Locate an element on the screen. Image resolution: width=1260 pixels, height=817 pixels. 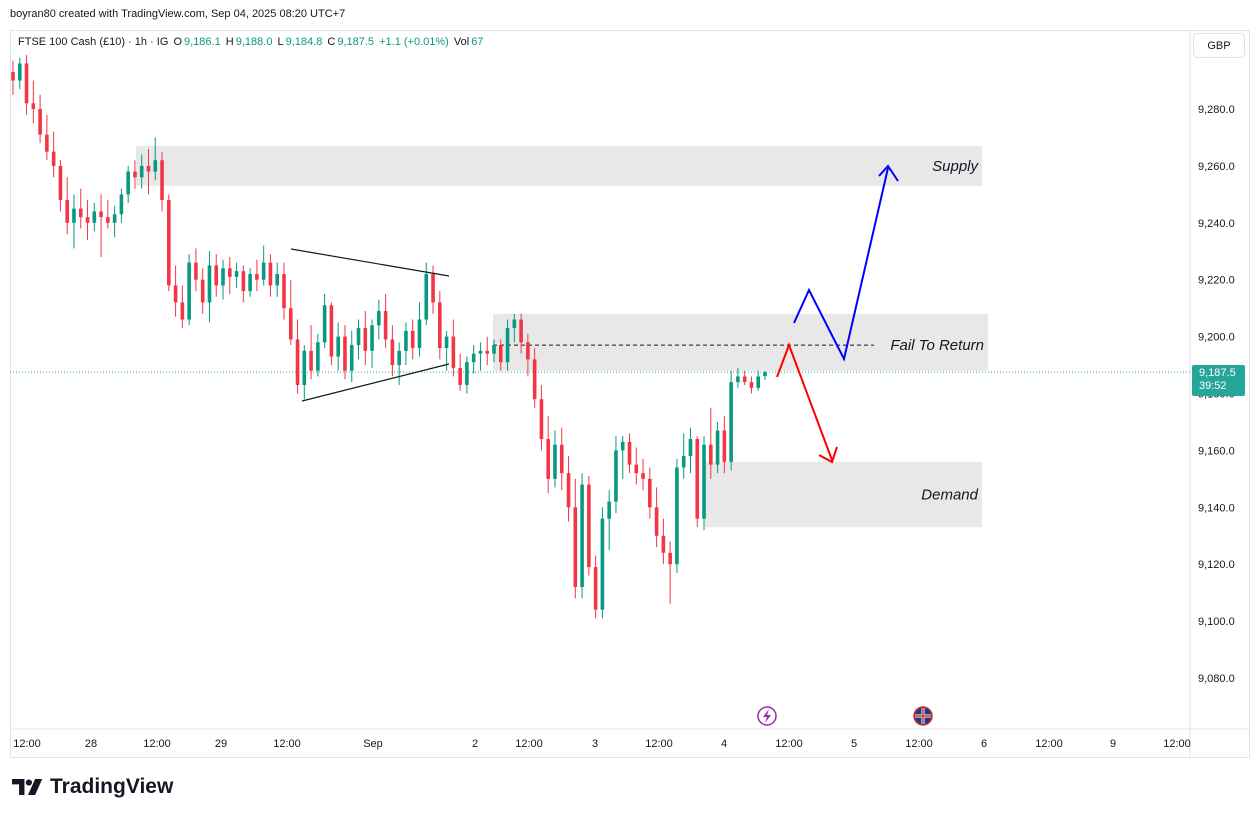
x-tick-label: 28 is located at coordinates (91, 744).